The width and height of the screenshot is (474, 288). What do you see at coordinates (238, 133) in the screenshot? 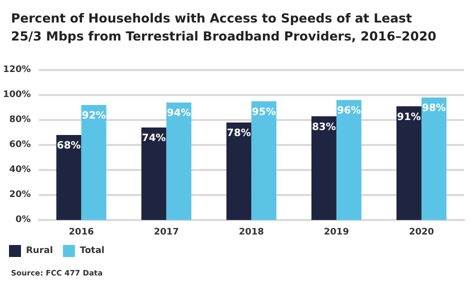
I see `data-label: 78%` at bounding box center [238, 133].